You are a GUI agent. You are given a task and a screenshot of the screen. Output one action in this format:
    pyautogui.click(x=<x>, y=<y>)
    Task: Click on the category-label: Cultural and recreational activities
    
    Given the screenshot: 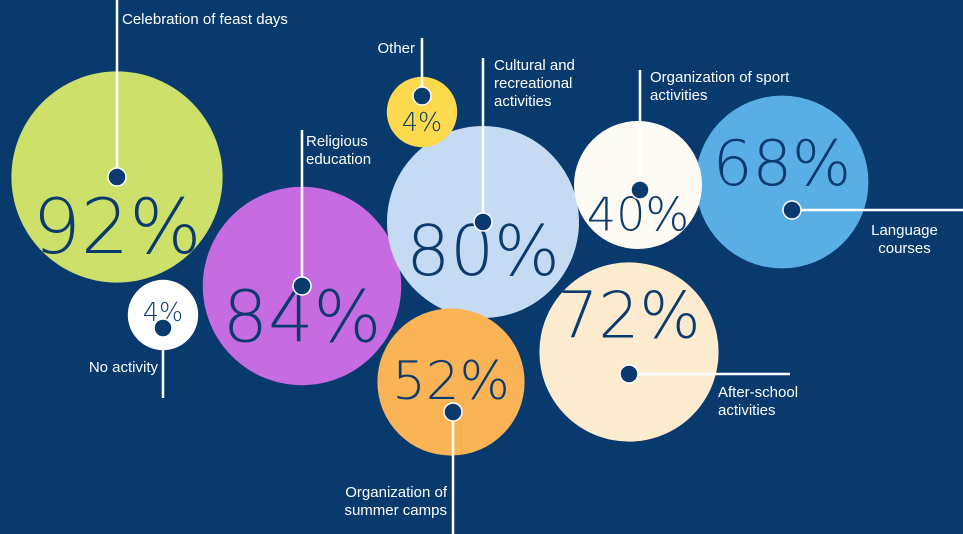 What is the action you would take?
    pyautogui.click(x=534, y=83)
    